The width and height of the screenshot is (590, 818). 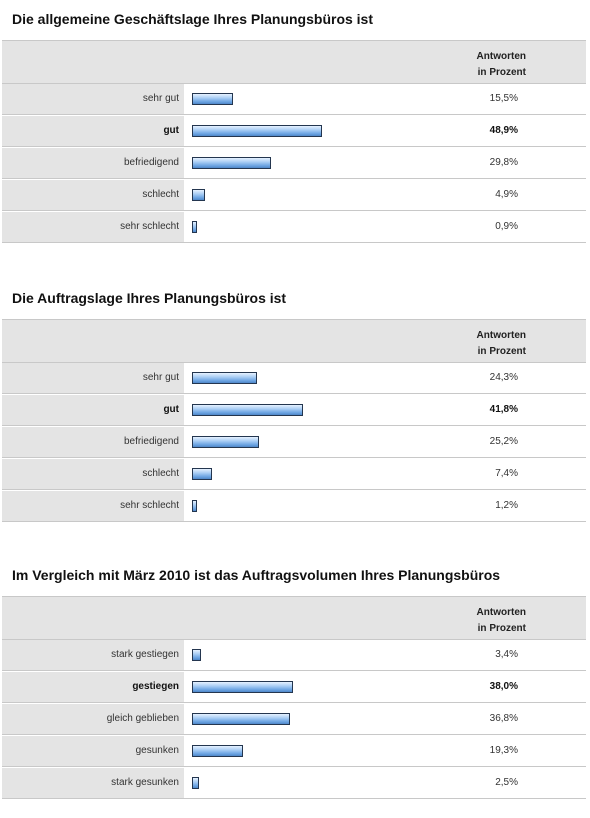 I want to click on value-label: 25,2%, so click(x=503, y=441).